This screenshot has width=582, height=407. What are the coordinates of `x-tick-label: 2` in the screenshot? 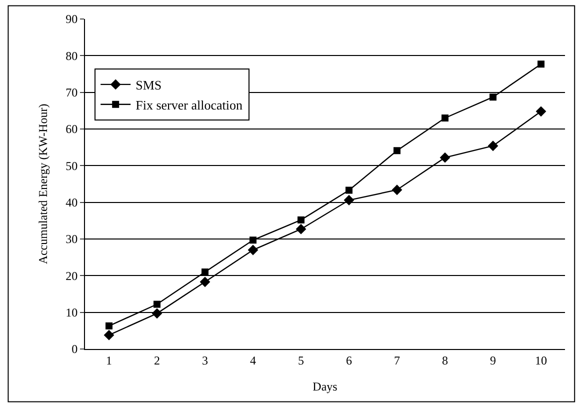 It's located at (157, 360).